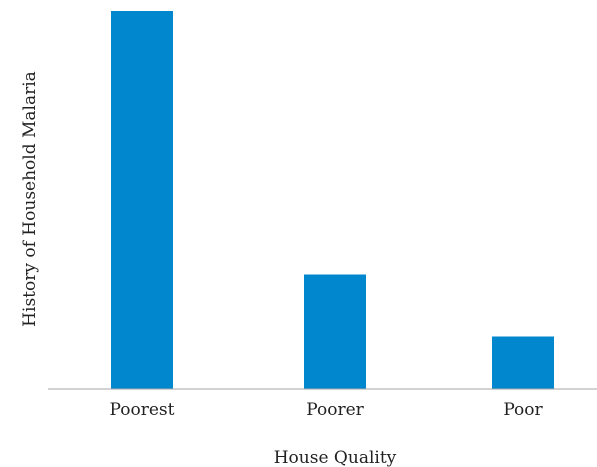 The height and width of the screenshot is (467, 597). I want to click on x-tick-label-poorer: Poorer, so click(335, 410).